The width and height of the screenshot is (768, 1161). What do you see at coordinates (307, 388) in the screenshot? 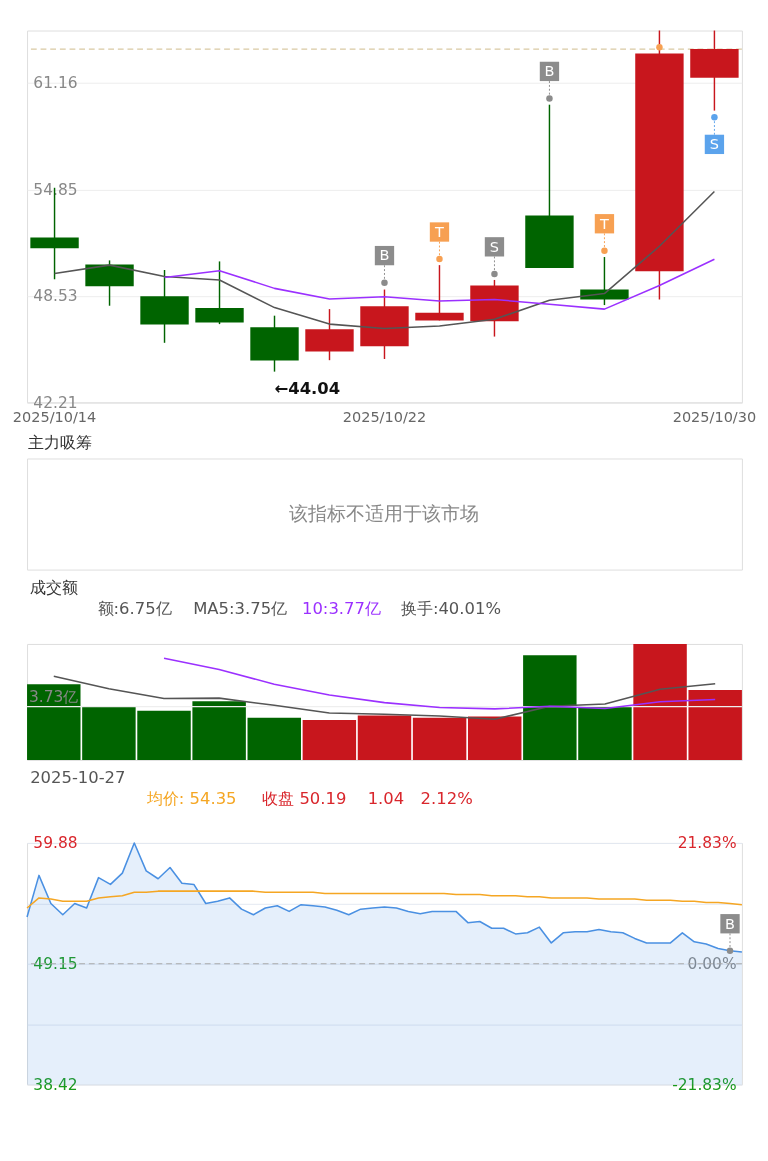
I see `annotation: ←44.04` at bounding box center [307, 388].